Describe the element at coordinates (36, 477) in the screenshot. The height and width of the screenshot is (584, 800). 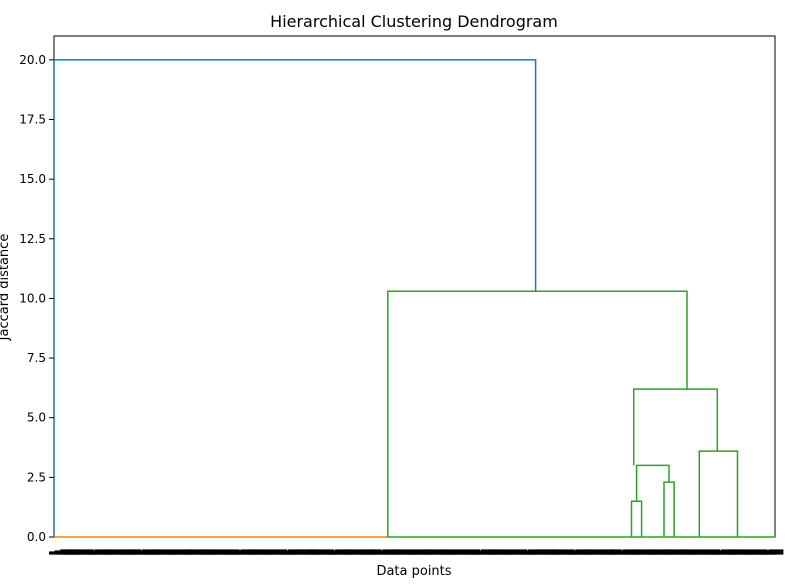
I see `y-tick-label: 2.5` at that location.